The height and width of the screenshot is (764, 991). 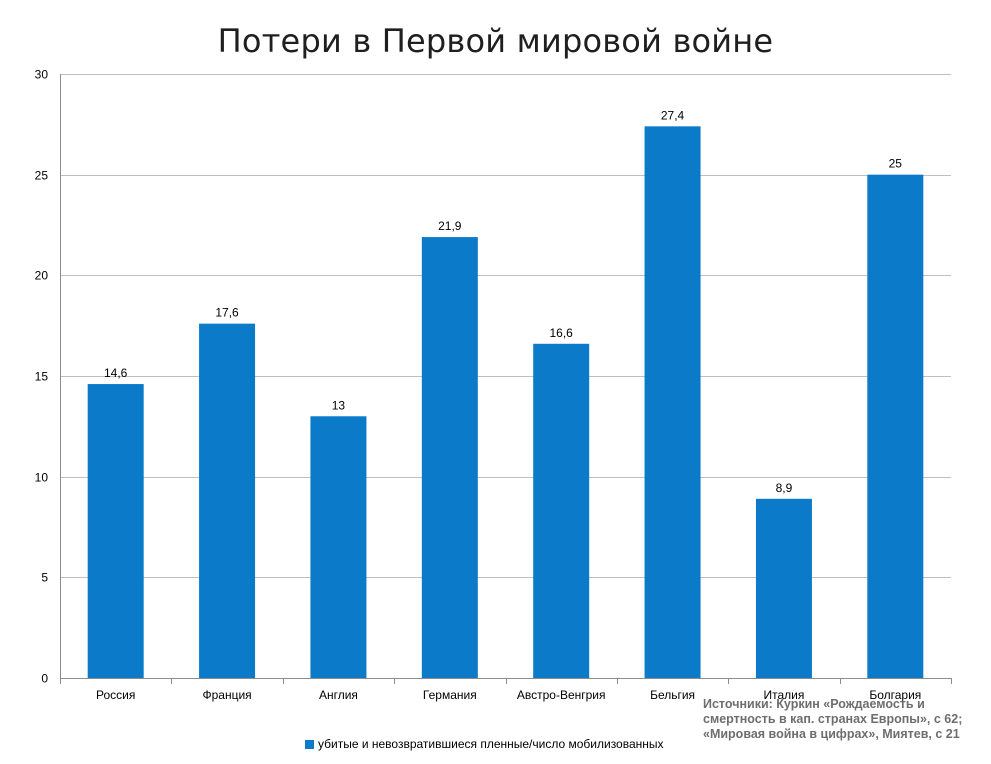 What do you see at coordinates (42, 176) in the screenshot?
I see `y-tick-label: 25` at bounding box center [42, 176].